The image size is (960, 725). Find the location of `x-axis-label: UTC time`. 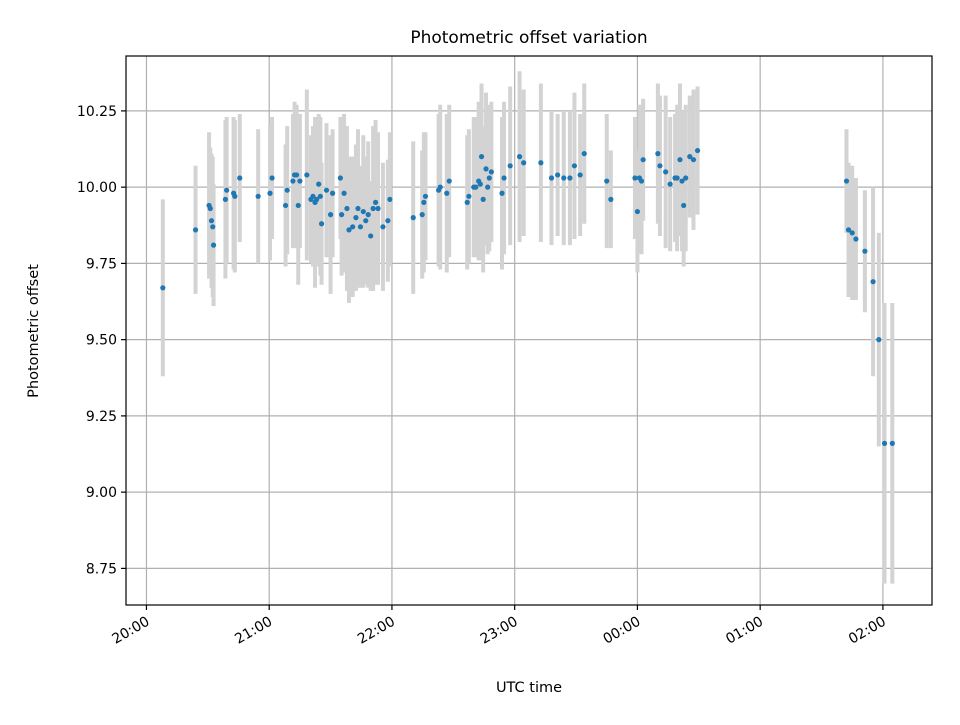

x-axis-label: UTC time is located at coordinates (529, 688).